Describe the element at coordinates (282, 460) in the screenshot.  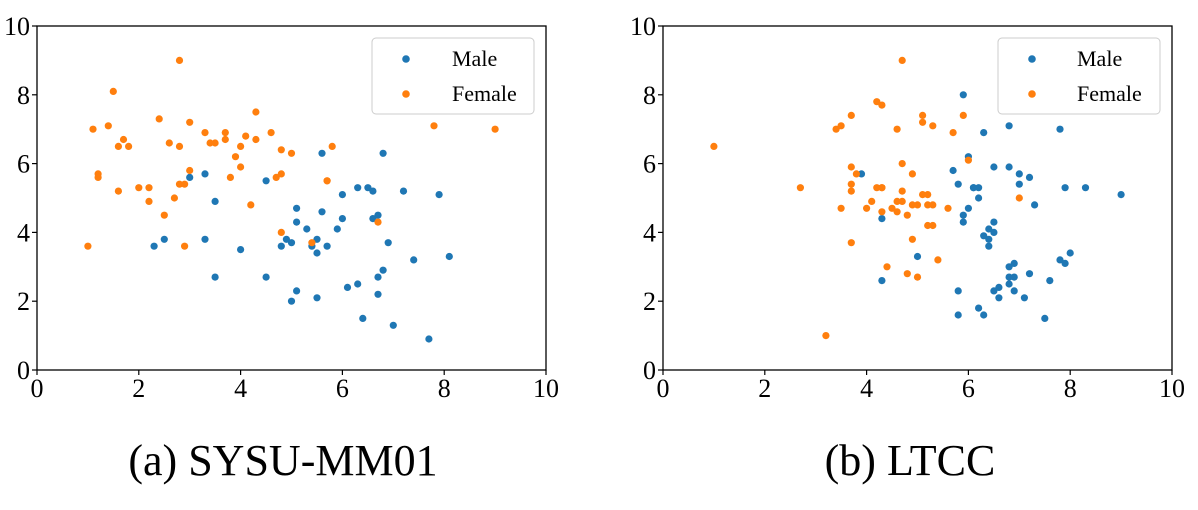
I see `chart-title: (a) SYSU-MM01` at that location.